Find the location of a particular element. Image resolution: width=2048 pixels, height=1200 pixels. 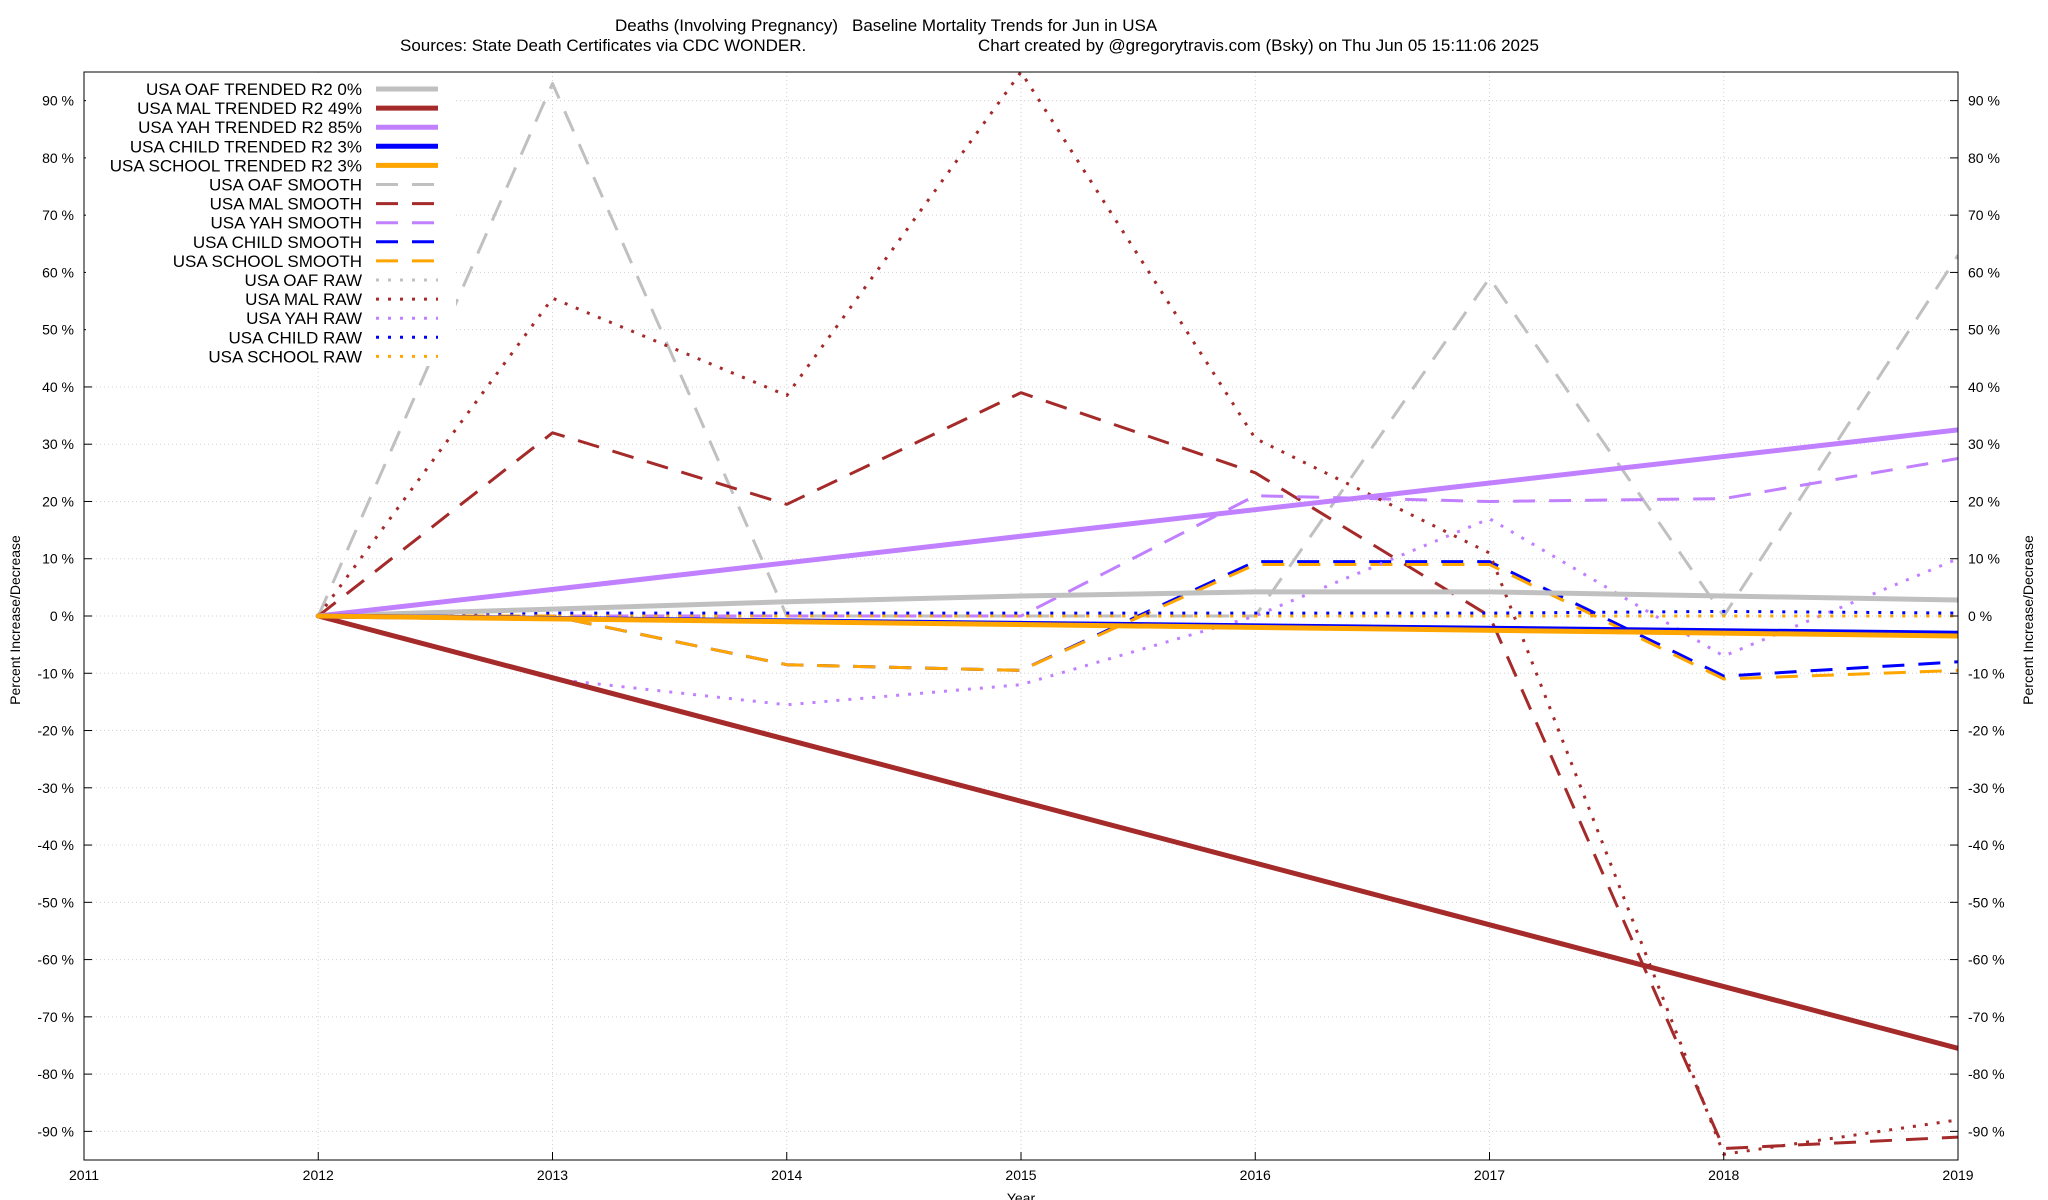

y-tick-label-right: -90 % is located at coordinates (1986, 1131).